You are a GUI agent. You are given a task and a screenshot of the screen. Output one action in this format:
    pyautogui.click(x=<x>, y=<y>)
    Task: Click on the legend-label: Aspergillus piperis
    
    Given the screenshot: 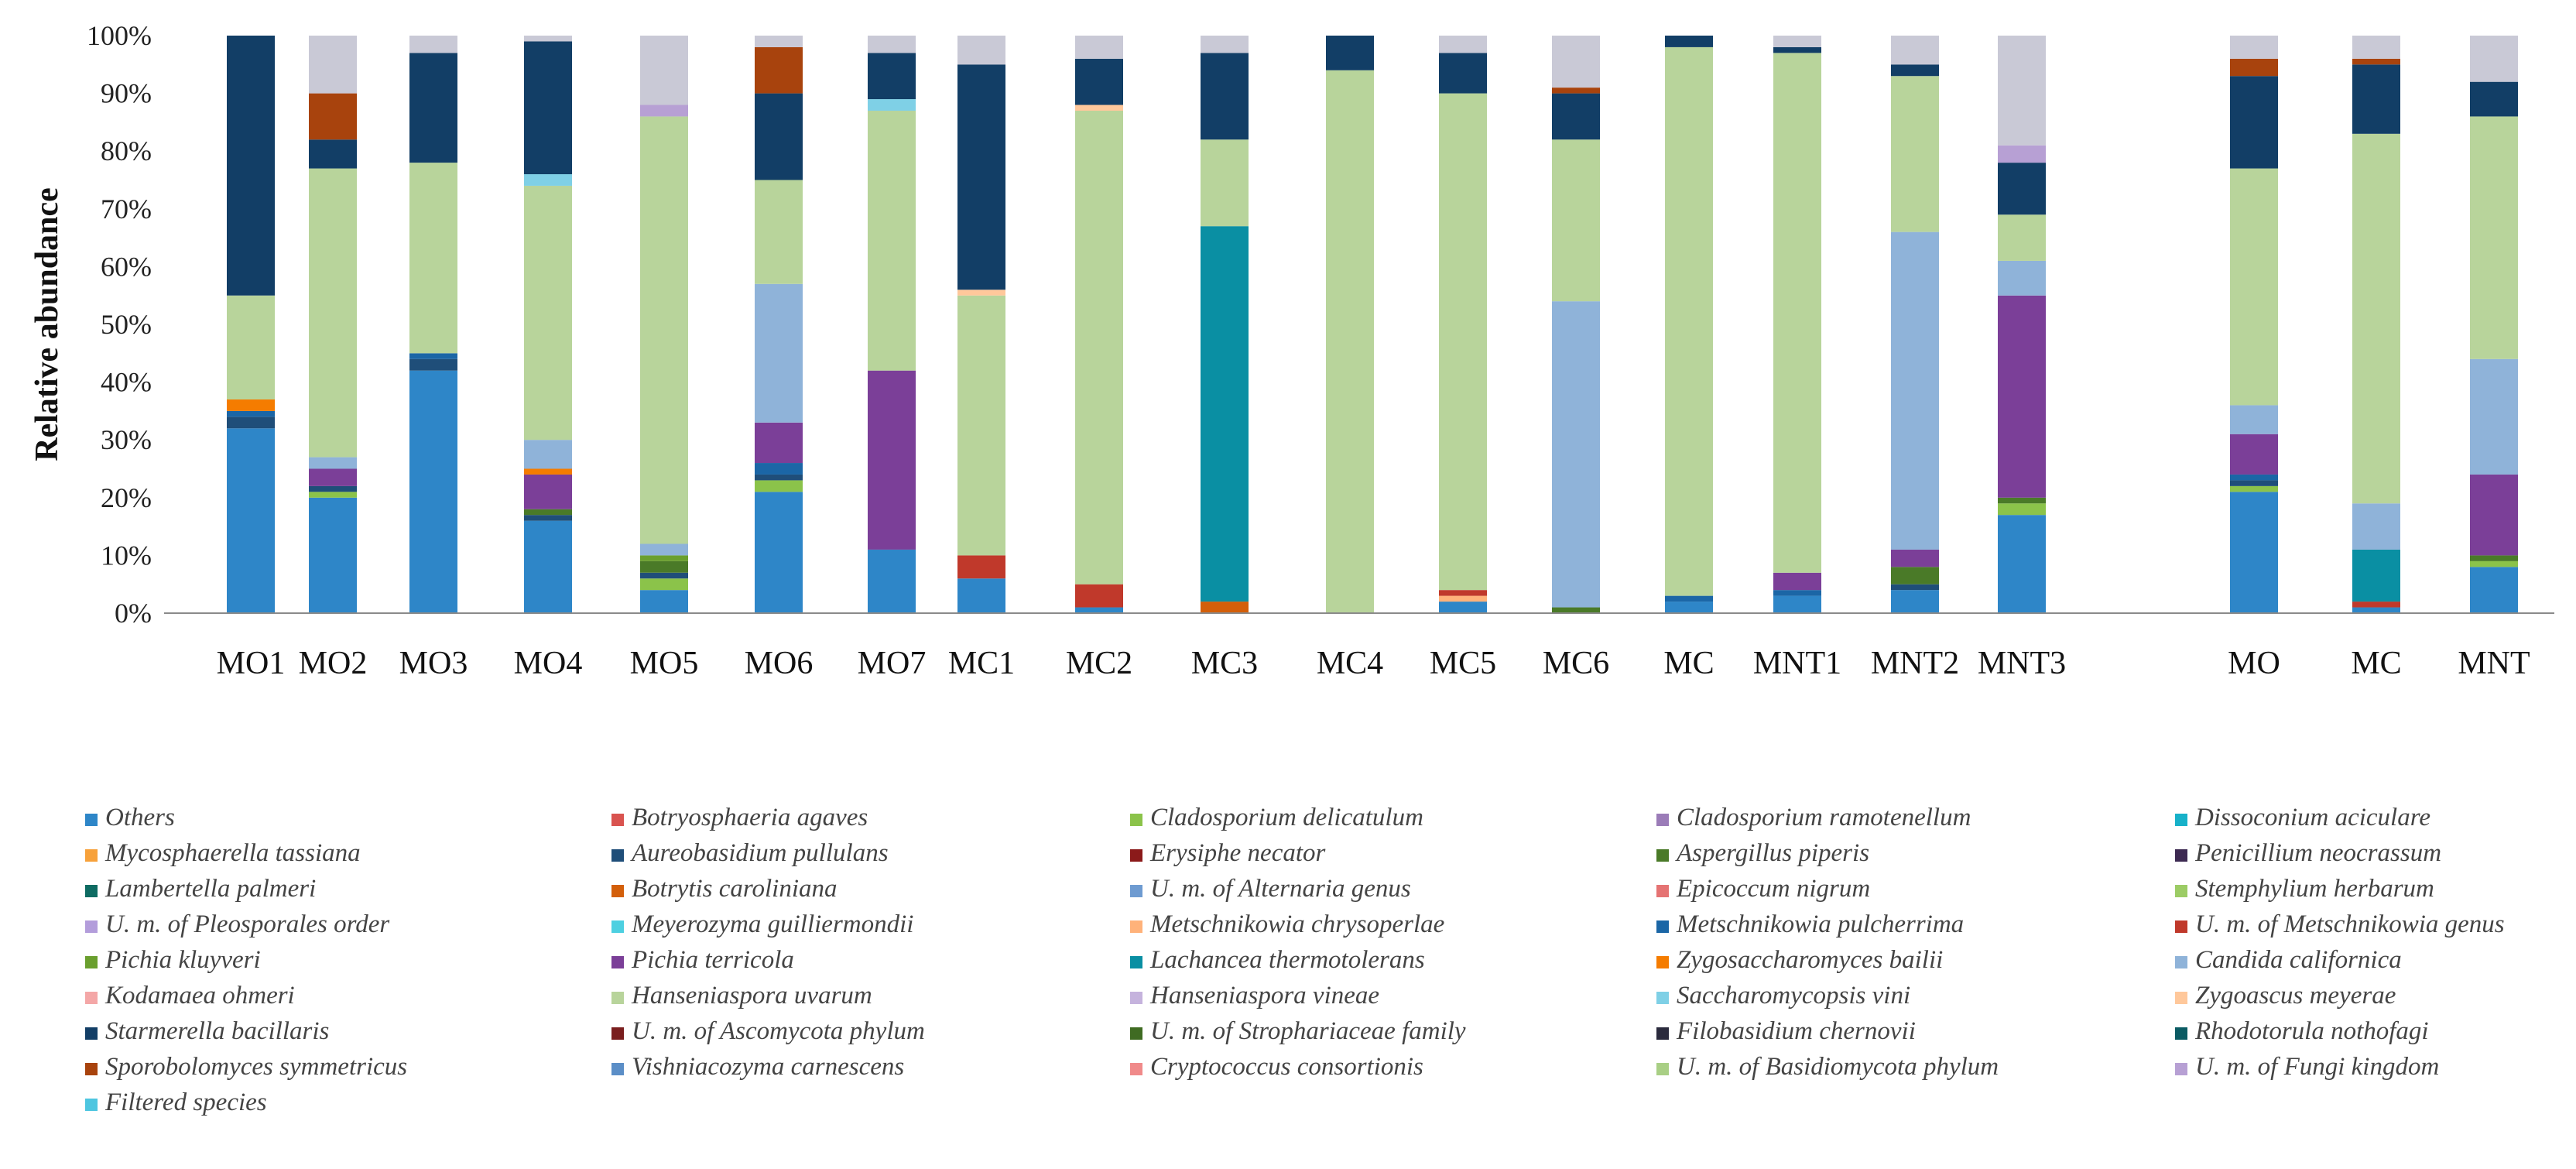 What is the action you would take?
    pyautogui.click(x=1772, y=853)
    